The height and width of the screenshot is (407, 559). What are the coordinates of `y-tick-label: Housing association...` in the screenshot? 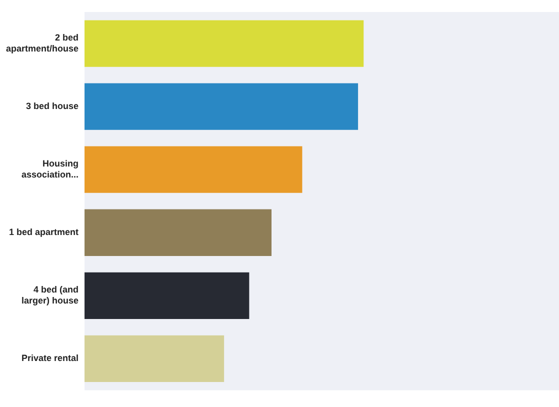 It's located at (50, 169).